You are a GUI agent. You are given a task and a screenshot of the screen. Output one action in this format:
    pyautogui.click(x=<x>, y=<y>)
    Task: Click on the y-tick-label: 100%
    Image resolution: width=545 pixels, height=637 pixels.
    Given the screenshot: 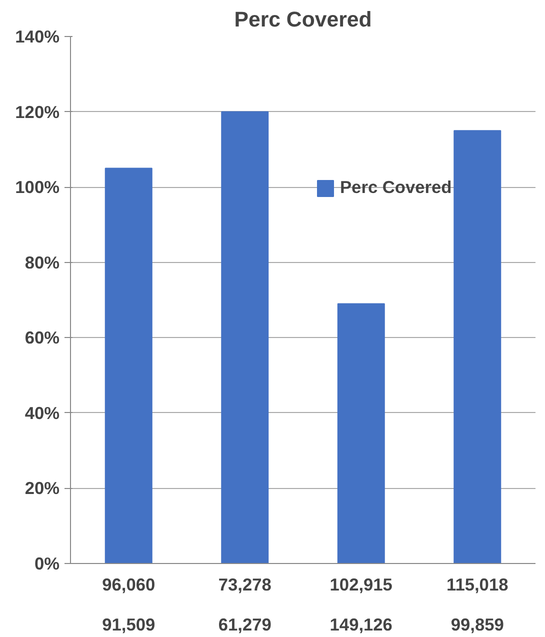 What is the action you would take?
    pyautogui.click(x=37, y=187)
    